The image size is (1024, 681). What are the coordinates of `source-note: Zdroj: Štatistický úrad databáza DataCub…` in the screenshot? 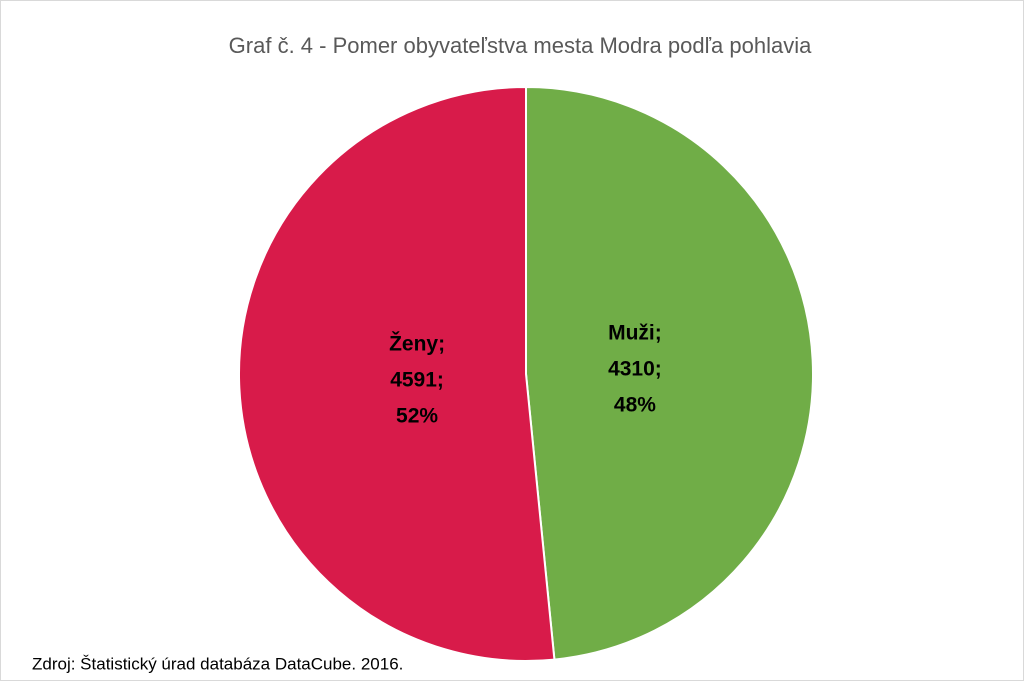 It's located at (217, 663).